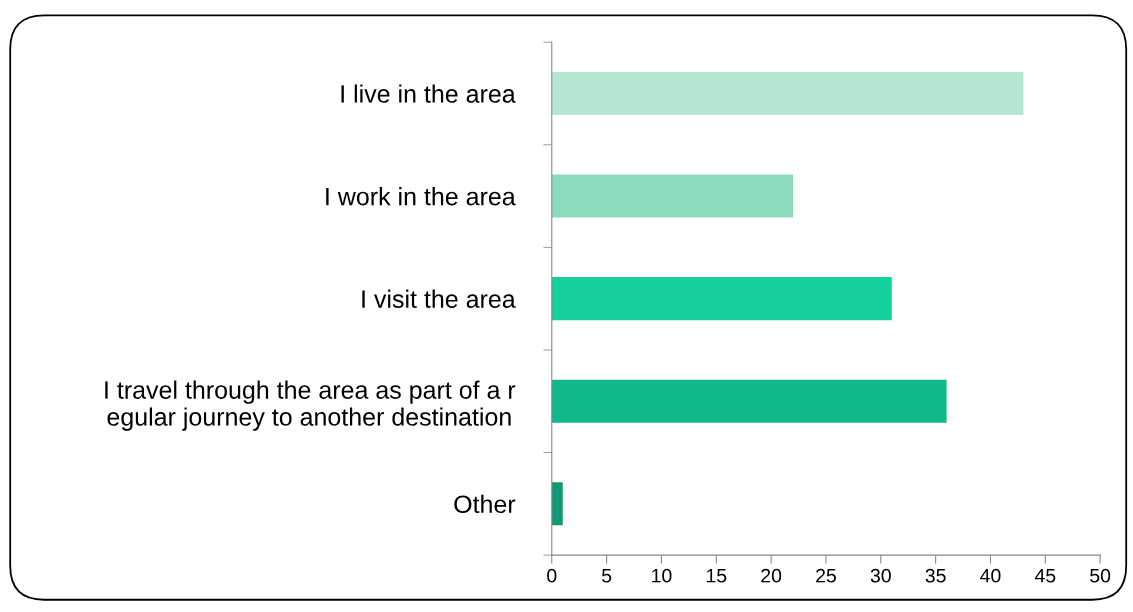 The height and width of the screenshot is (612, 1133). I want to click on x-tick-label: 45, so click(1045, 575).